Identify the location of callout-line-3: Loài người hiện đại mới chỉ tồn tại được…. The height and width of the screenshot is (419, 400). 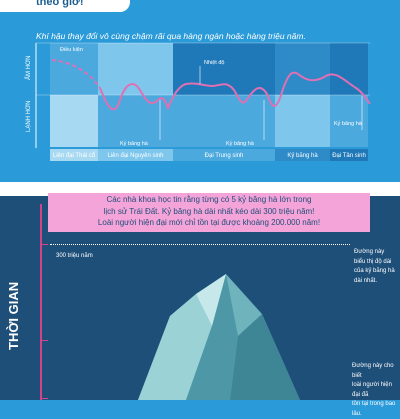
(209, 222).